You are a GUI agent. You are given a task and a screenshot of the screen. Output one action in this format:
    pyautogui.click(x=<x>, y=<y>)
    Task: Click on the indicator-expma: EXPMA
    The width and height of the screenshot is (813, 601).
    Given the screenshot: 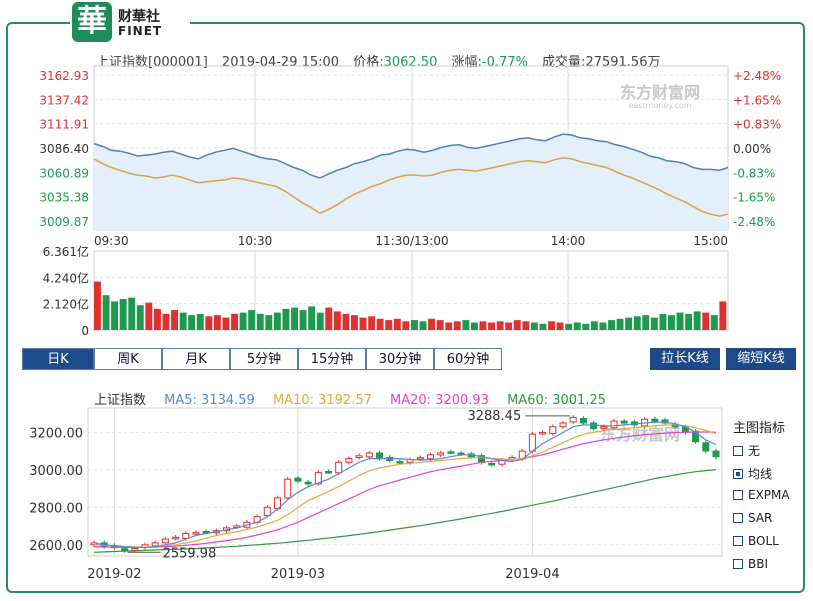 What is the action you would take?
    pyautogui.click(x=761, y=495)
    